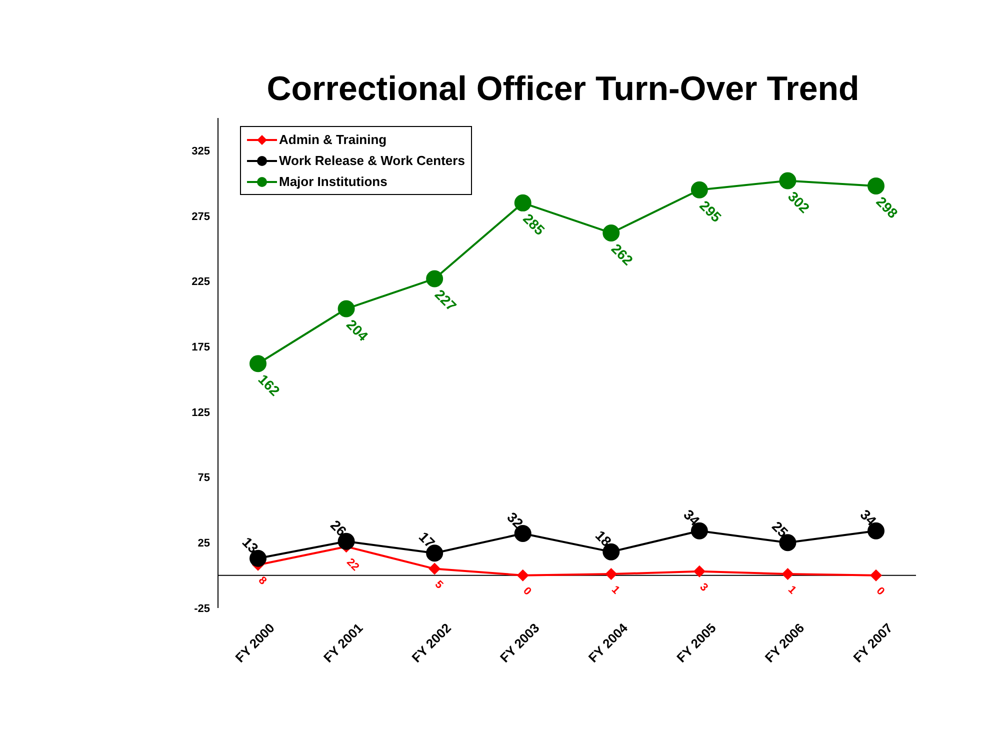 The height and width of the screenshot is (738, 990). What do you see at coordinates (353, 565) in the screenshot?
I see `data-label: 22` at bounding box center [353, 565].